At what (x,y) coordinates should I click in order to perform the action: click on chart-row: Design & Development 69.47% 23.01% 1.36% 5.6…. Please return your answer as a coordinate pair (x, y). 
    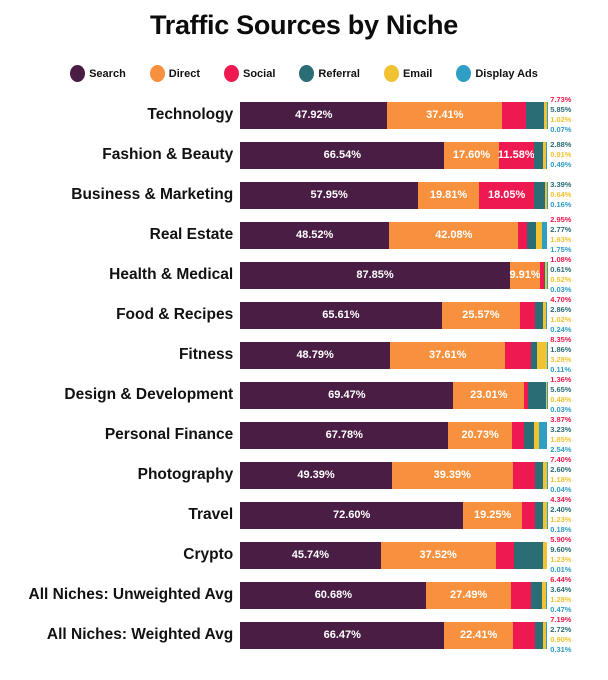
    Looking at the image, I should click on (304, 395).